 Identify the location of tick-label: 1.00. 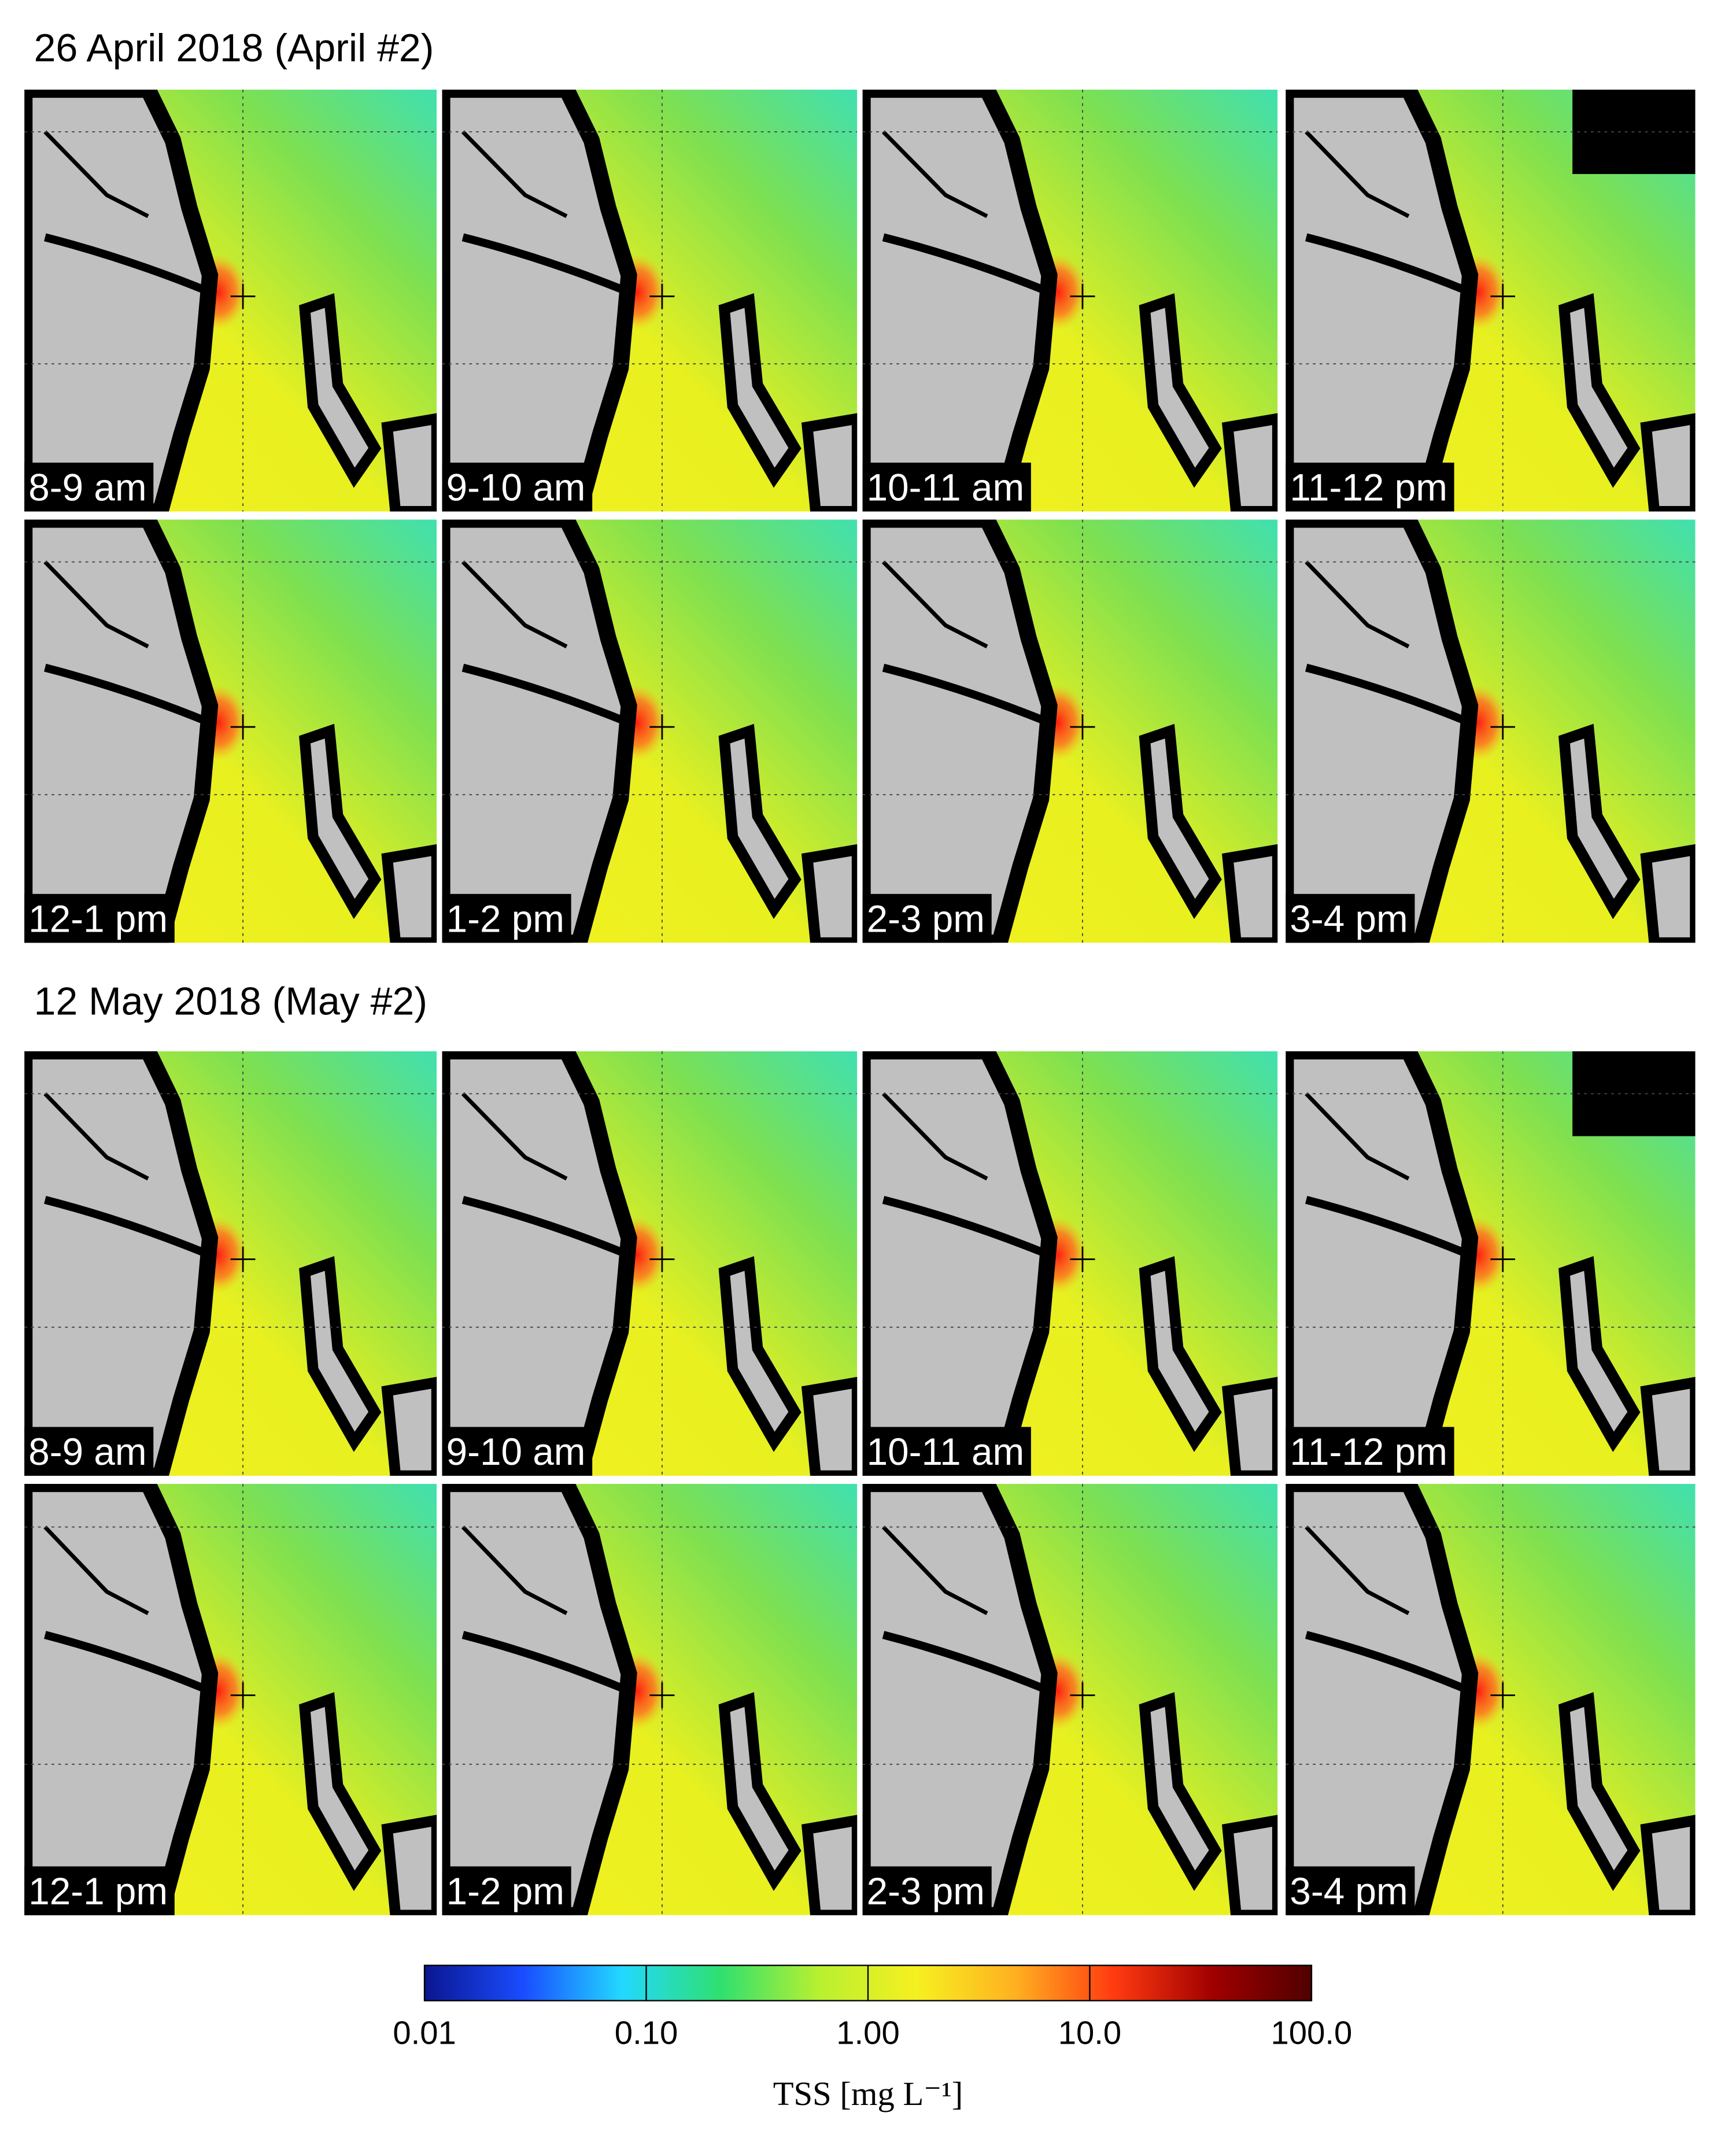
(868, 2033).